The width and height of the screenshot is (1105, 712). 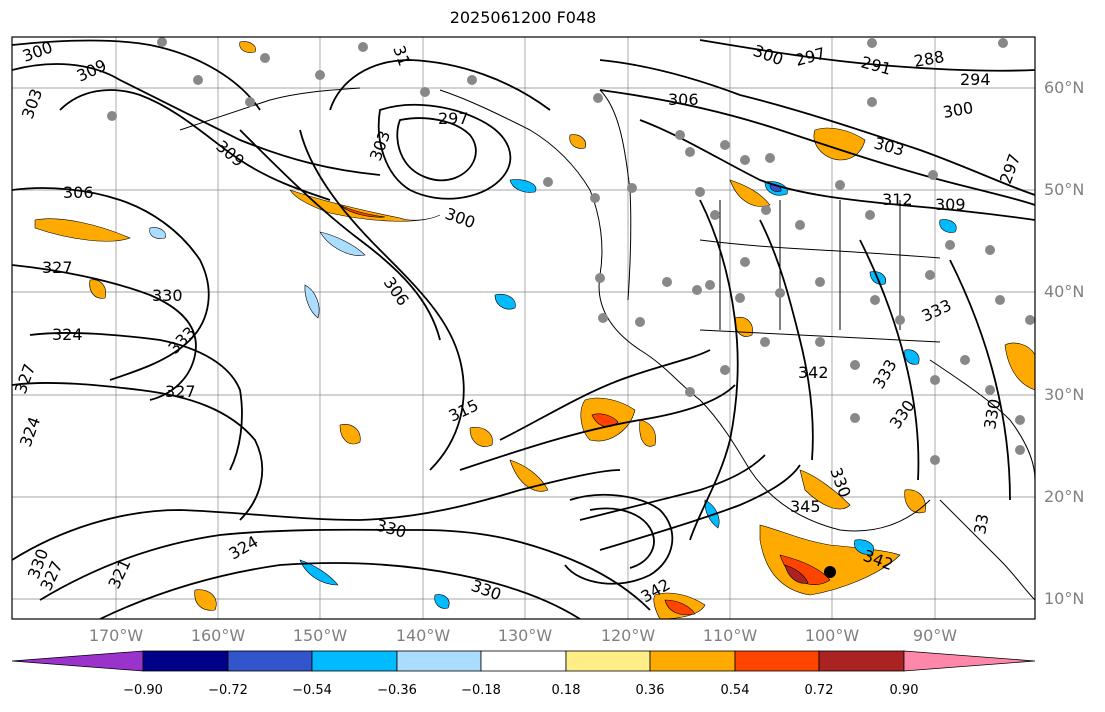 I want to click on longitude-label: 140°W, so click(x=423, y=635).